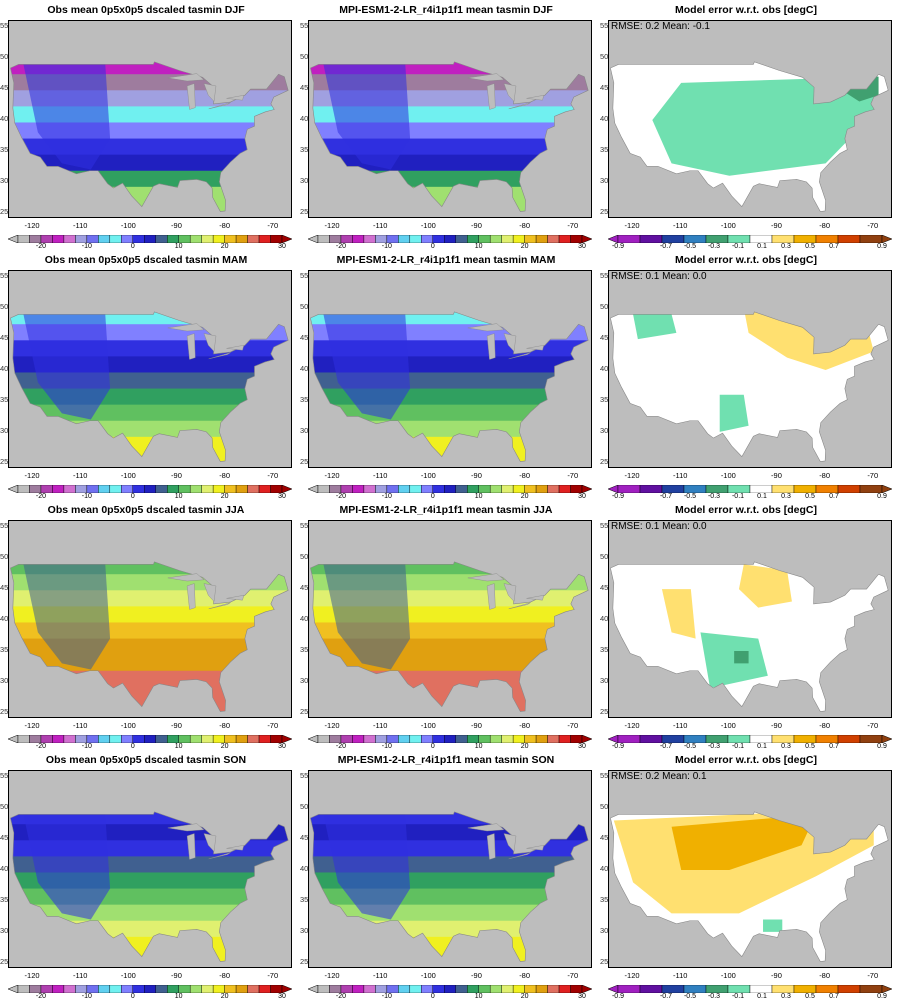 The width and height of the screenshot is (900, 1000). What do you see at coordinates (586, 489) in the screenshot?
I see `colorbar-max-arrow` at bounding box center [586, 489].